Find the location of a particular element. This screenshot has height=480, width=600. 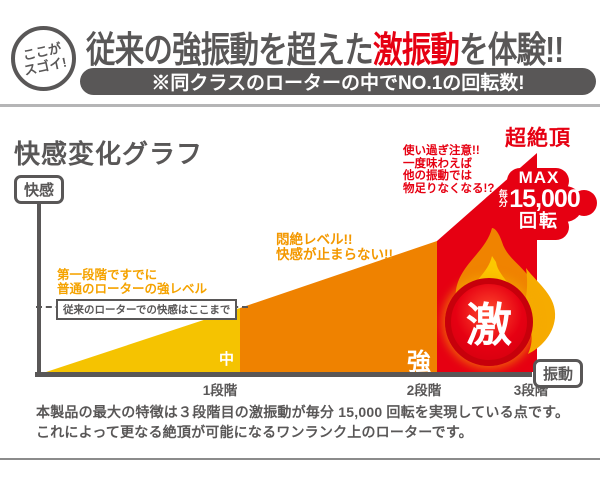

annotation-stage2-line1: 悶絶レベル!! is located at coordinates (314, 239).